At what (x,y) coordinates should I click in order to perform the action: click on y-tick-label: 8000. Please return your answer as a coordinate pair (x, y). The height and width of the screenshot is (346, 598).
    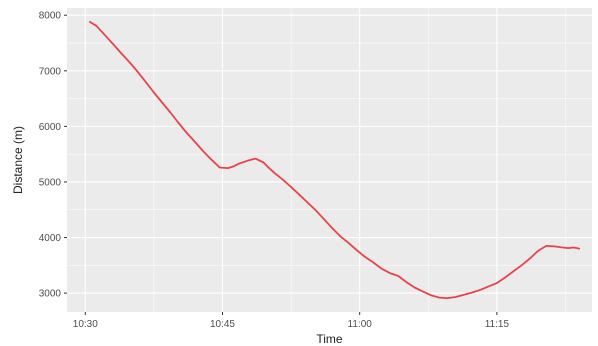
    Looking at the image, I should click on (50, 16).